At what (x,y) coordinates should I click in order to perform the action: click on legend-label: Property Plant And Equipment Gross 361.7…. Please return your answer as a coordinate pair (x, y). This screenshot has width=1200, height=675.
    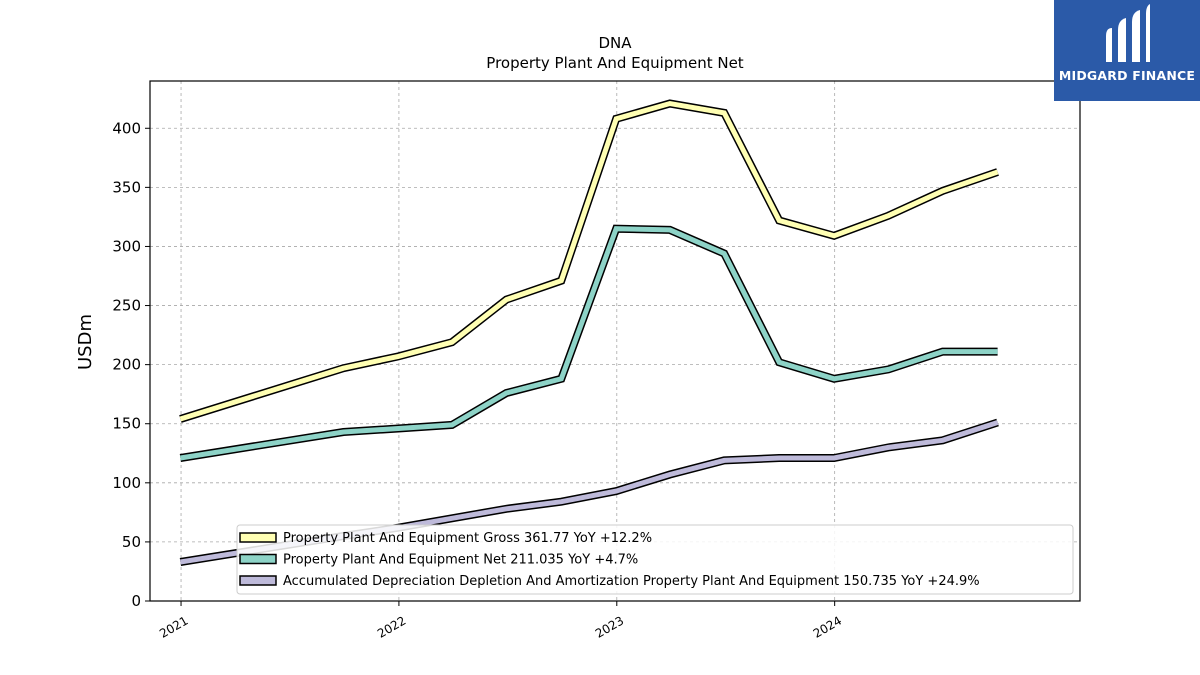
    Looking at the image, I should click on (467, 538).